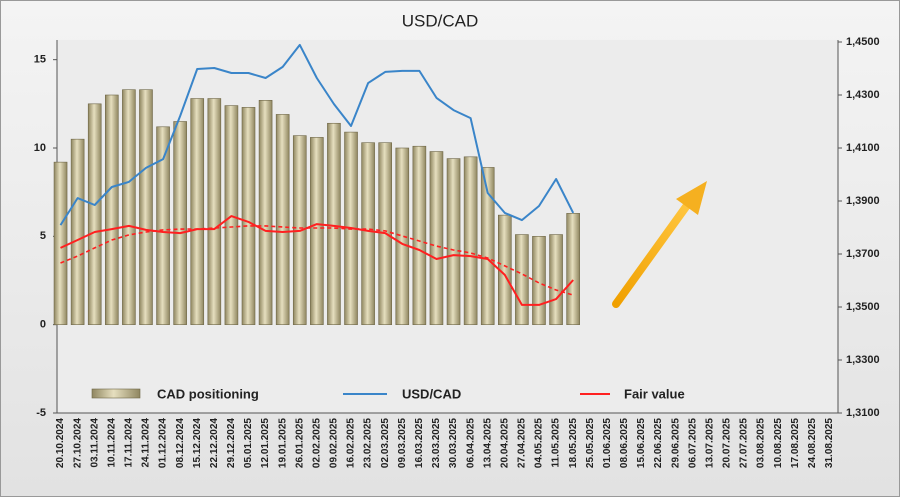 Image resolution: width=900 pixels, height=497 pixels. I want to click on x-tick-label: 06.04.2025, so click(470, 443).